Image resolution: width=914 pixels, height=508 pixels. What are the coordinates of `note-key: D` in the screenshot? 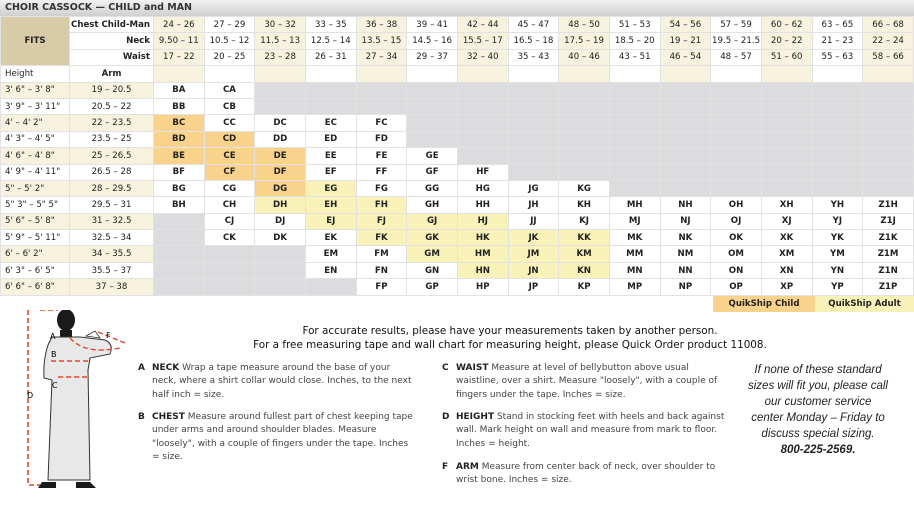 It's located at (446, 417).